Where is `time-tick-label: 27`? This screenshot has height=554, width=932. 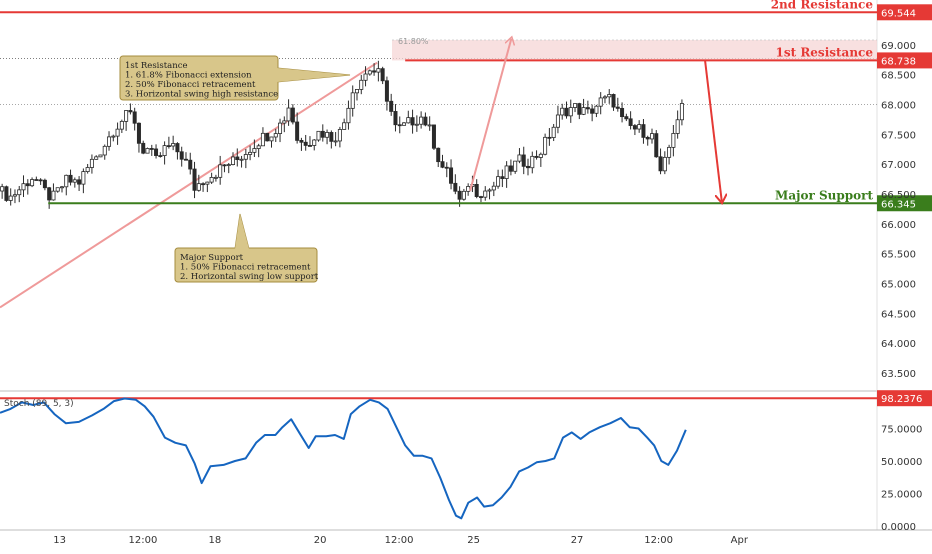
time-tick-label: 27 is located at coordinates (577, 540).